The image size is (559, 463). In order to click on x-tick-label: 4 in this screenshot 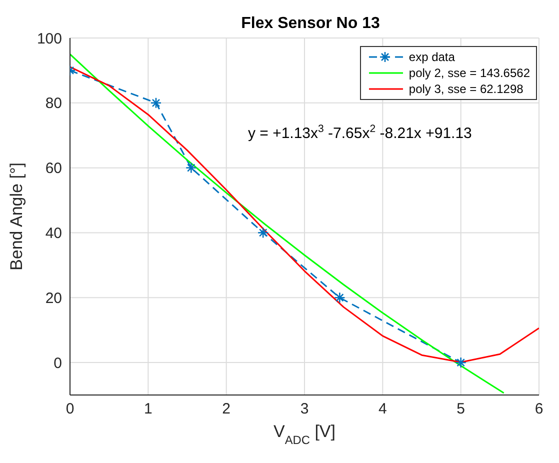, I will do `click(382, 409)`.